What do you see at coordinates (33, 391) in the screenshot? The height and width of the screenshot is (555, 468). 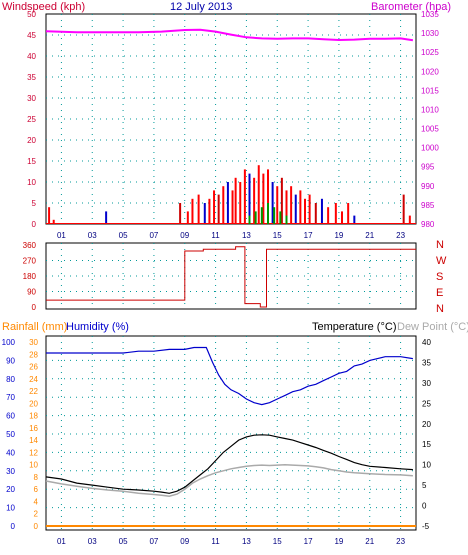 I see `rainfall-tick: 22` at bounding box center [33, 391].